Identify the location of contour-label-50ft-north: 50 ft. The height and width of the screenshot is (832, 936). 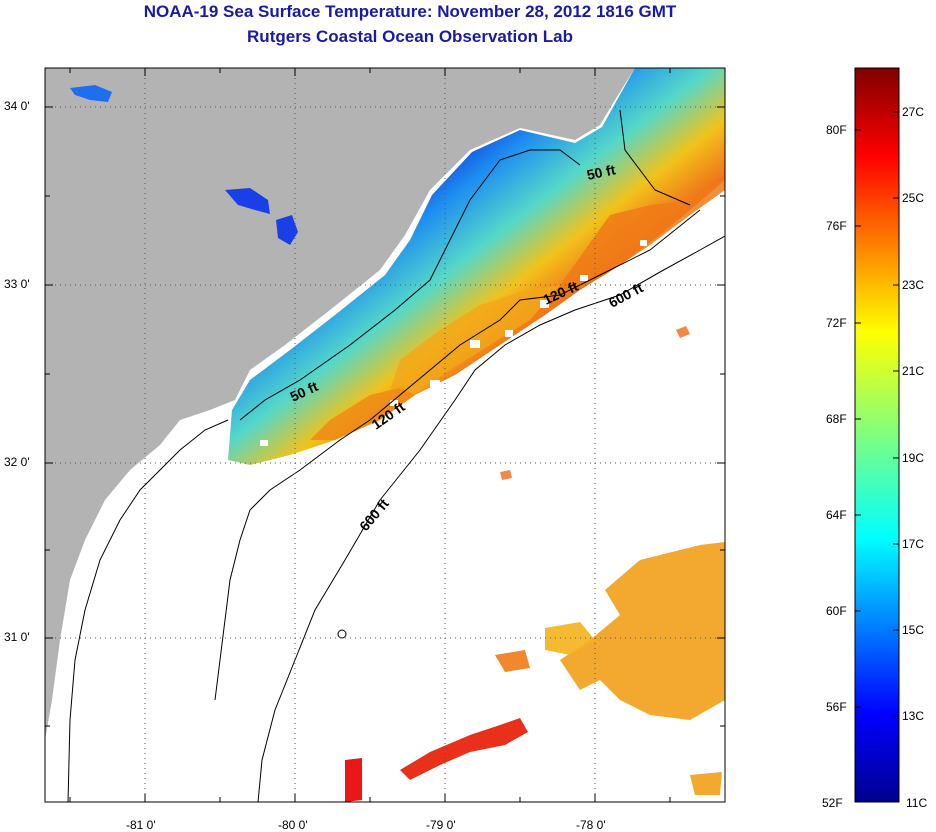
(601, 172).